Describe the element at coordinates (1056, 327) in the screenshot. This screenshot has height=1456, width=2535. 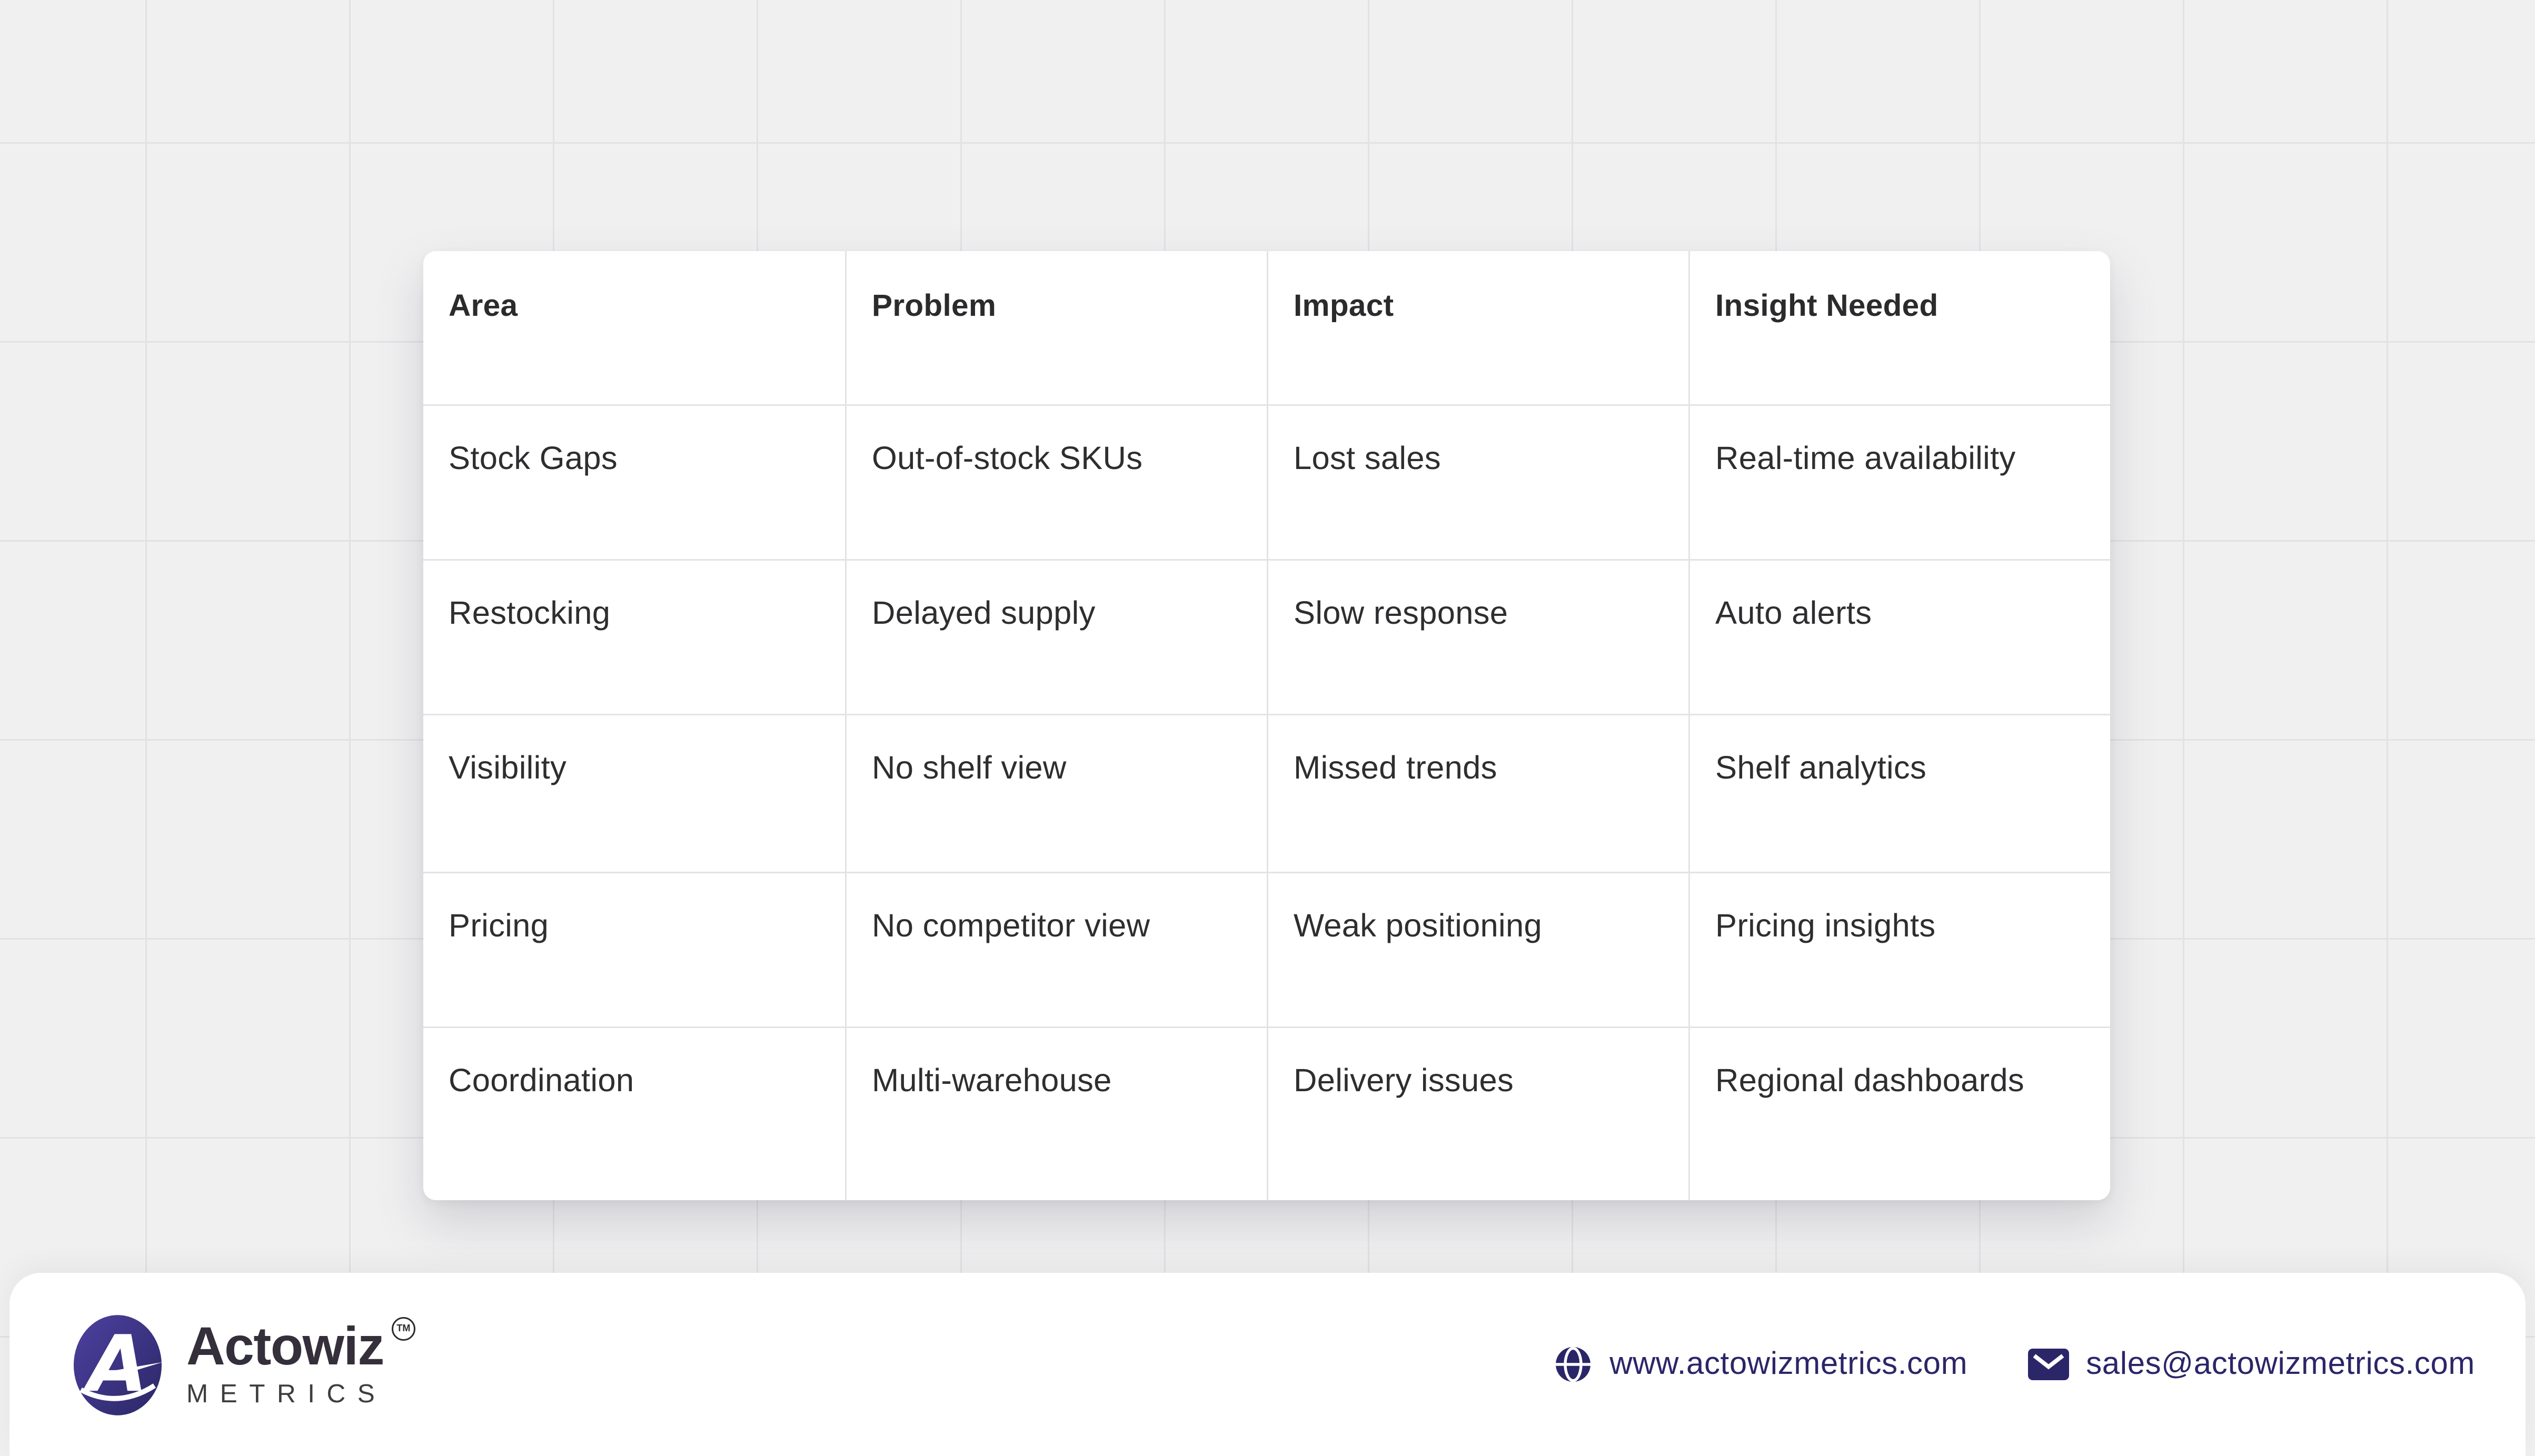
I see `column-header-problem: Problem` at that location.